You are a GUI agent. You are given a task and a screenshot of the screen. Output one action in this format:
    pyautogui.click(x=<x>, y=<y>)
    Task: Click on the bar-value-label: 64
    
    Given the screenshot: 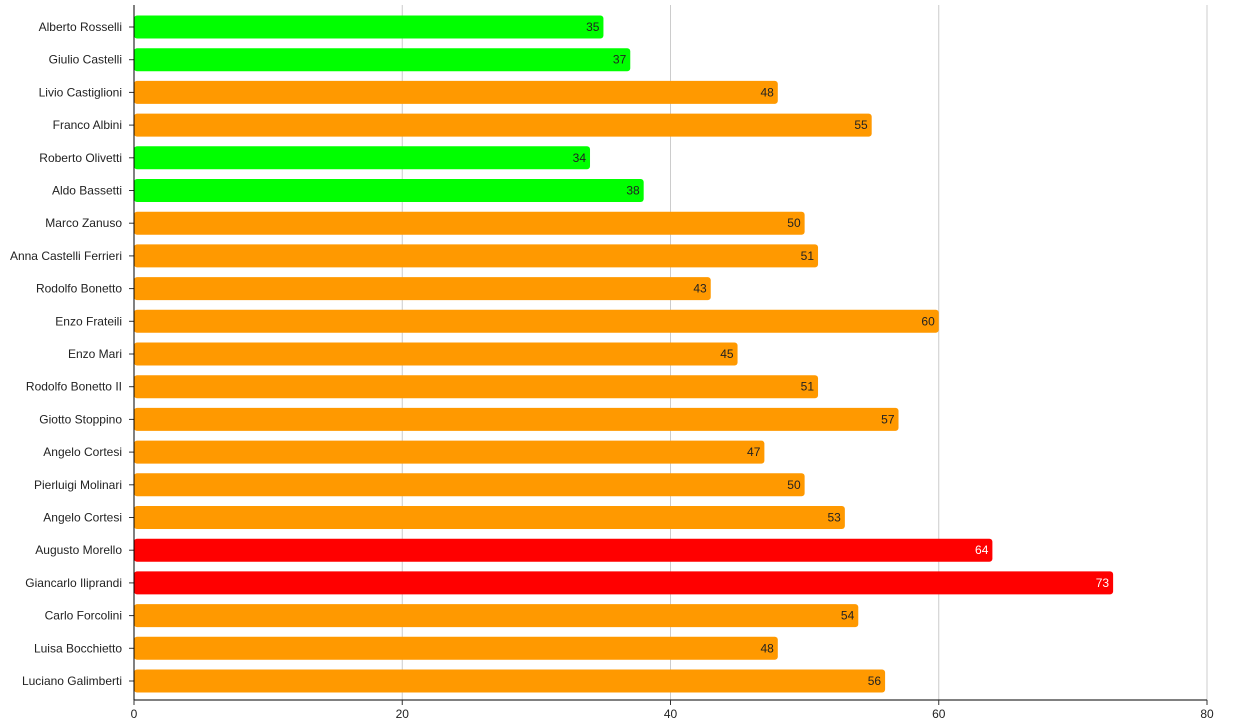 What is the action you would take?
    pyautogui.click(x=982, y=550)
    